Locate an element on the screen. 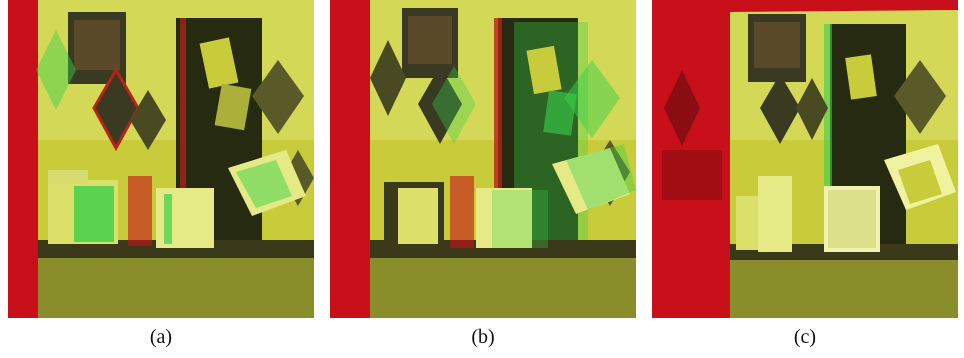 Image resolution: width=964 pixels, height=358 pixels. caption-a: (a) is located at coordinates (161, 337).